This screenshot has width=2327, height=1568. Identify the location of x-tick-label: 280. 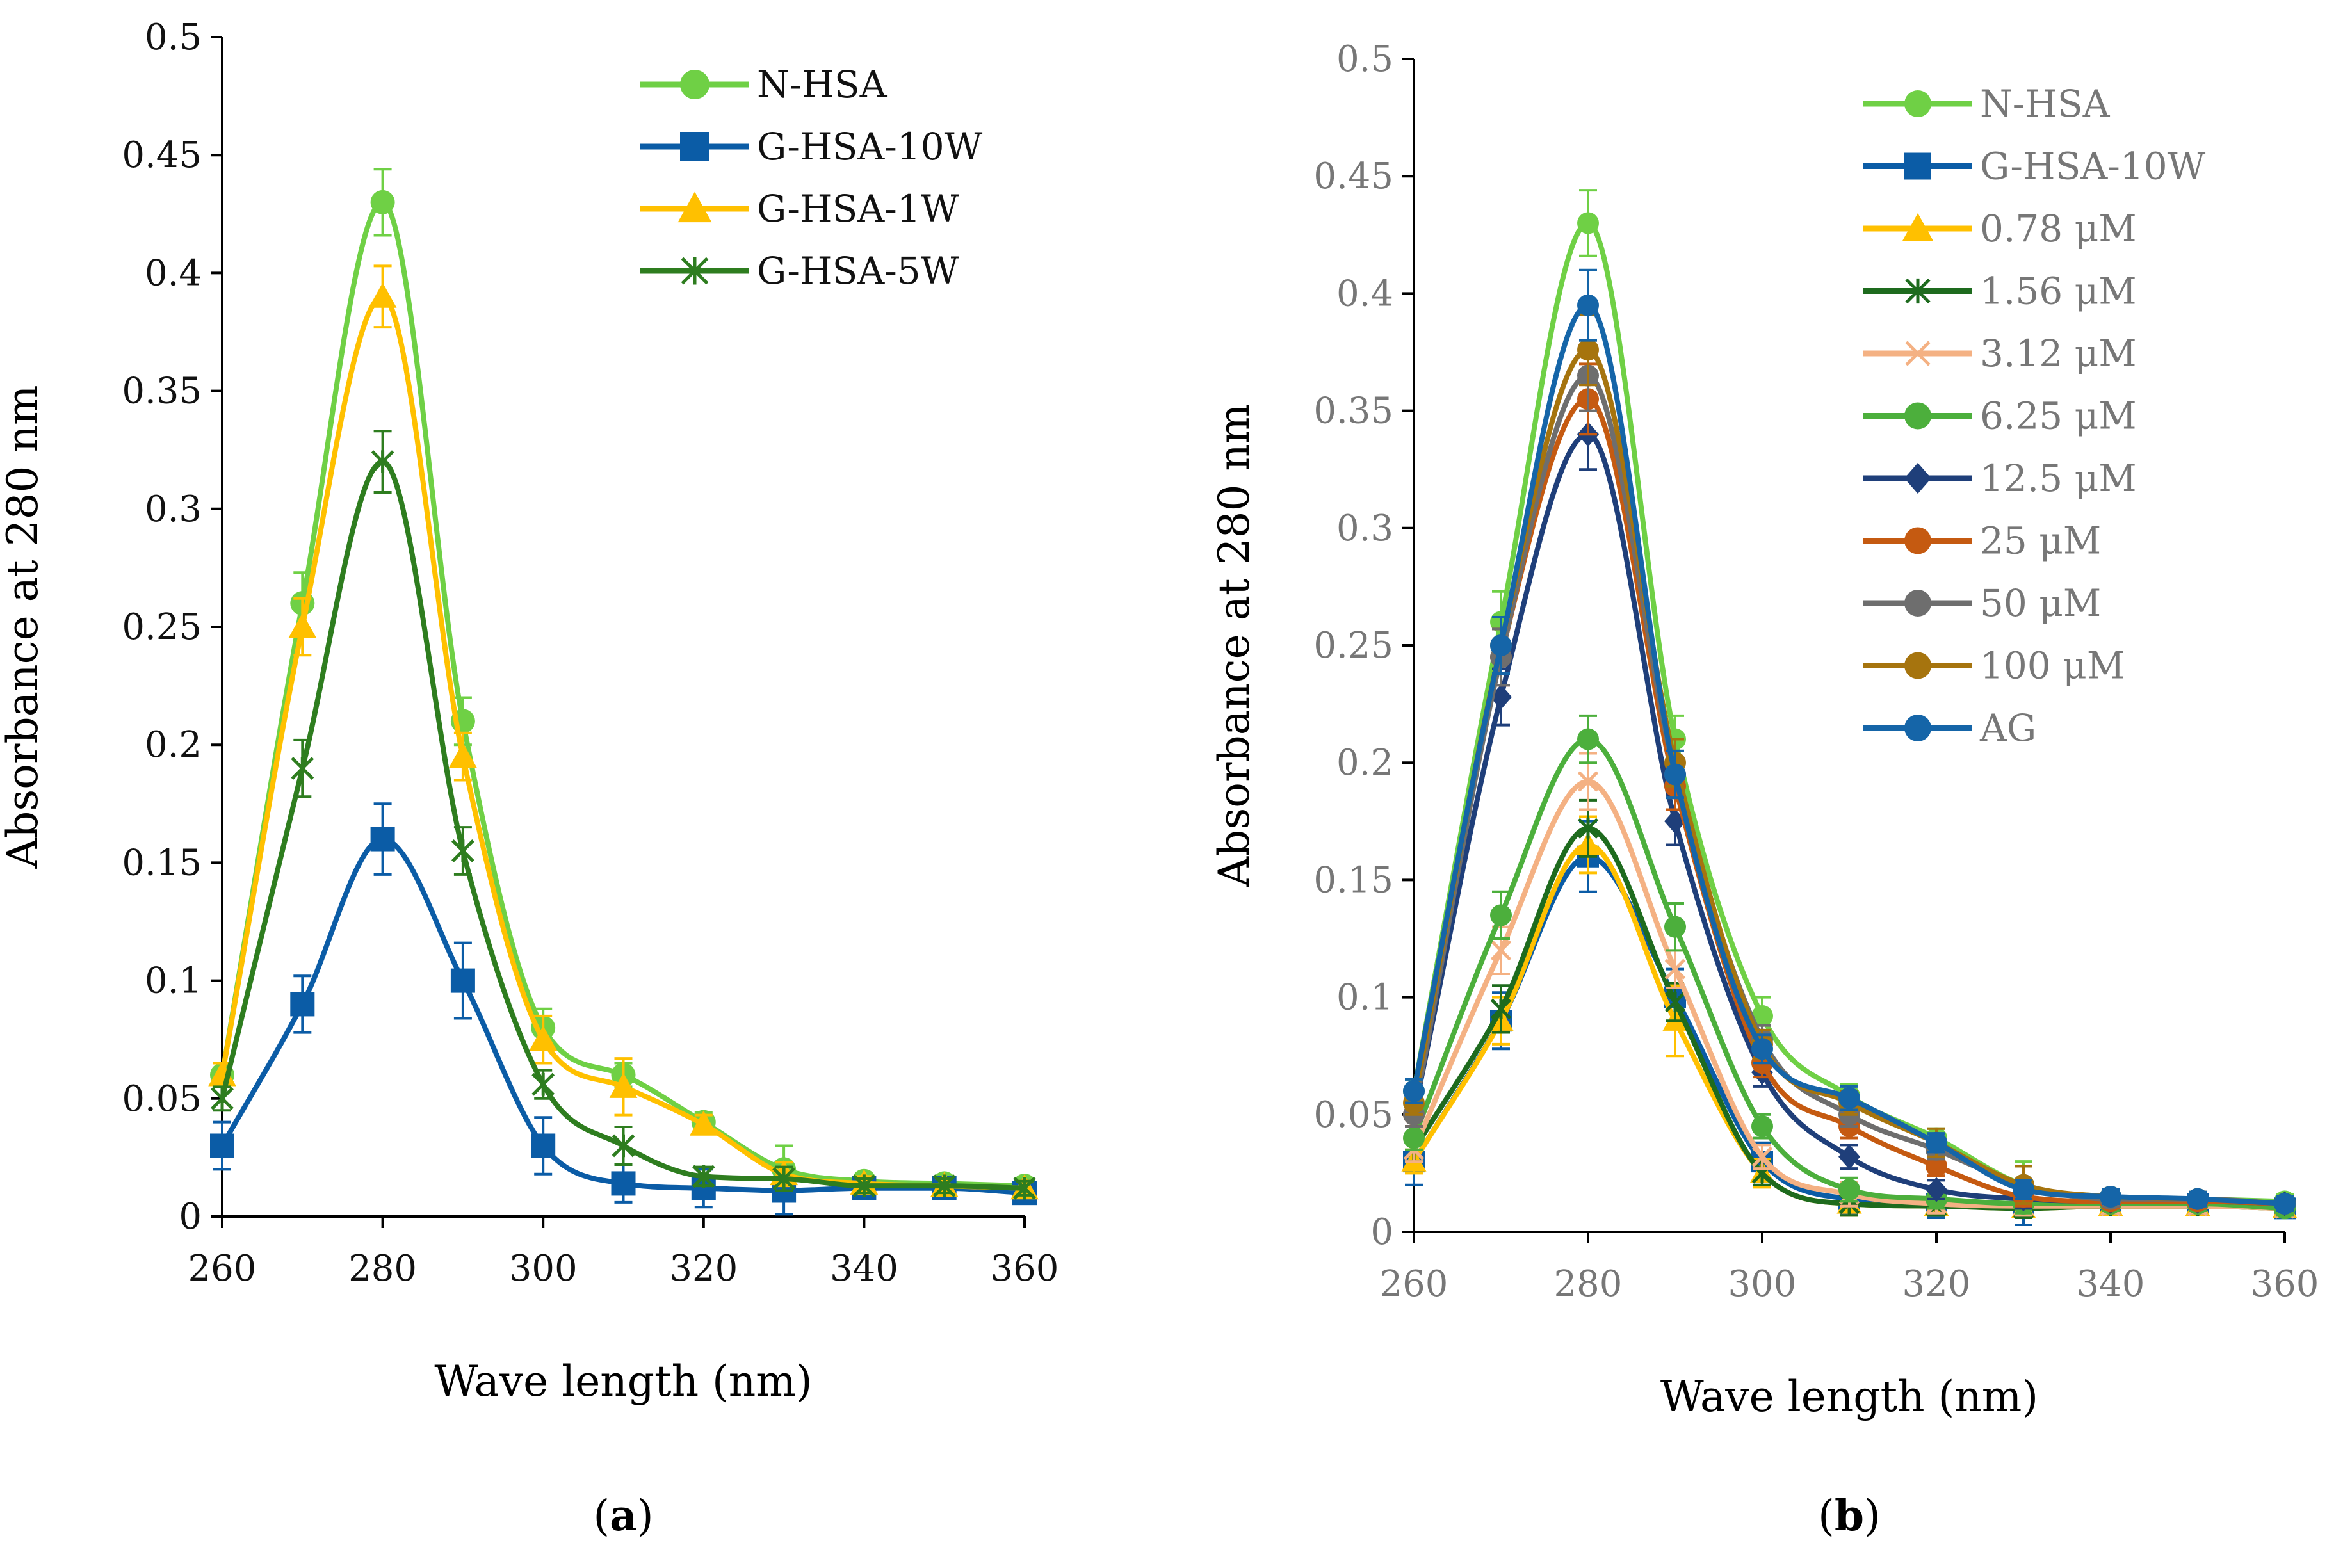
(382, 1268).